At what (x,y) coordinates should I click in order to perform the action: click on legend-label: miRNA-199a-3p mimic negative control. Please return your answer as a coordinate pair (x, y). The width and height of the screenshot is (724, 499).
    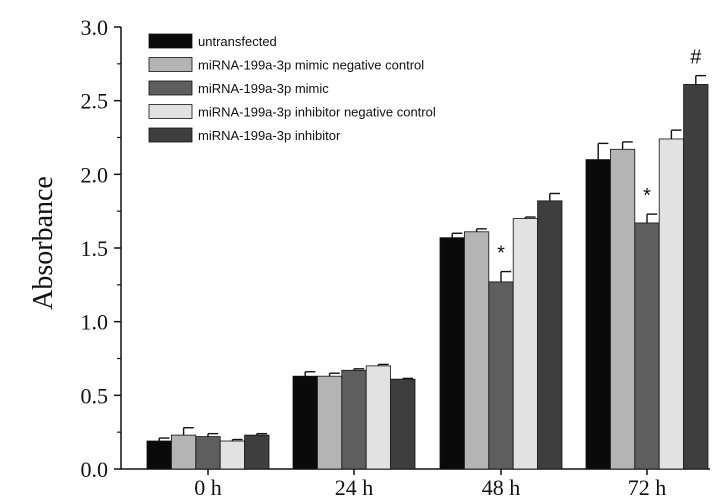
    Looking at the image, I should click on (311, 65).